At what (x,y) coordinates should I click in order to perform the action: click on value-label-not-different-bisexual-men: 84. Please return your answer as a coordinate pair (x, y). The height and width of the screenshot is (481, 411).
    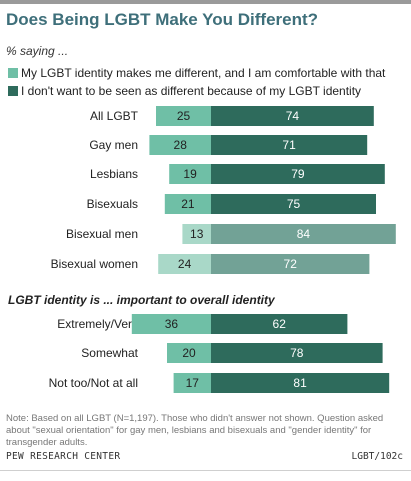
    Looking at the image, I should click on (304, 234).